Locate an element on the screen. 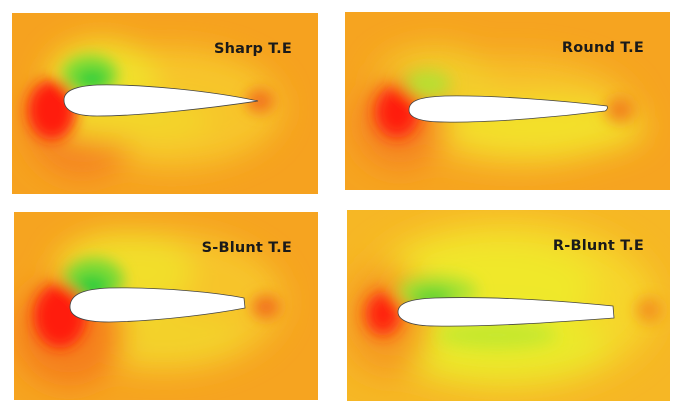 The height and width of the screenshot is (401, 677). panel-title: Round T.E is located at coordinates (602, 48).